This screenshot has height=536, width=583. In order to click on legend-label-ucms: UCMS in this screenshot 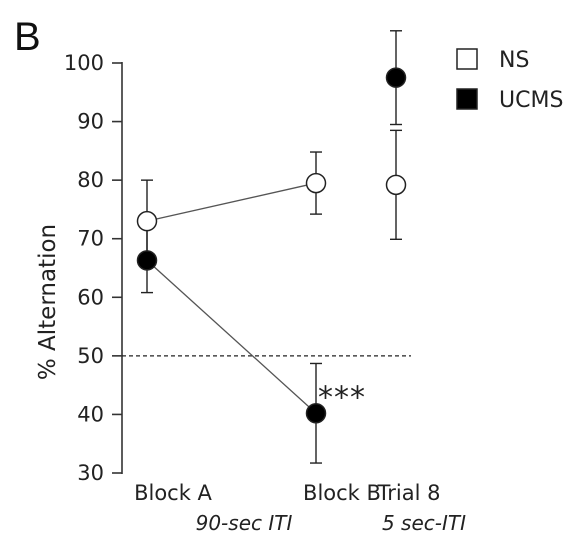, I will do `click(531, 100)`.